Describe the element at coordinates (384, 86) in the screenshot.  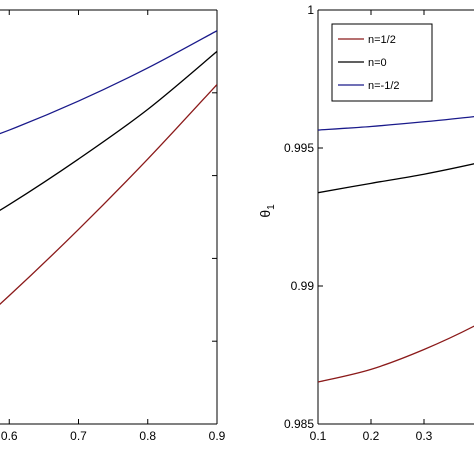
I see `legend-label: n=-1/2` at that location.